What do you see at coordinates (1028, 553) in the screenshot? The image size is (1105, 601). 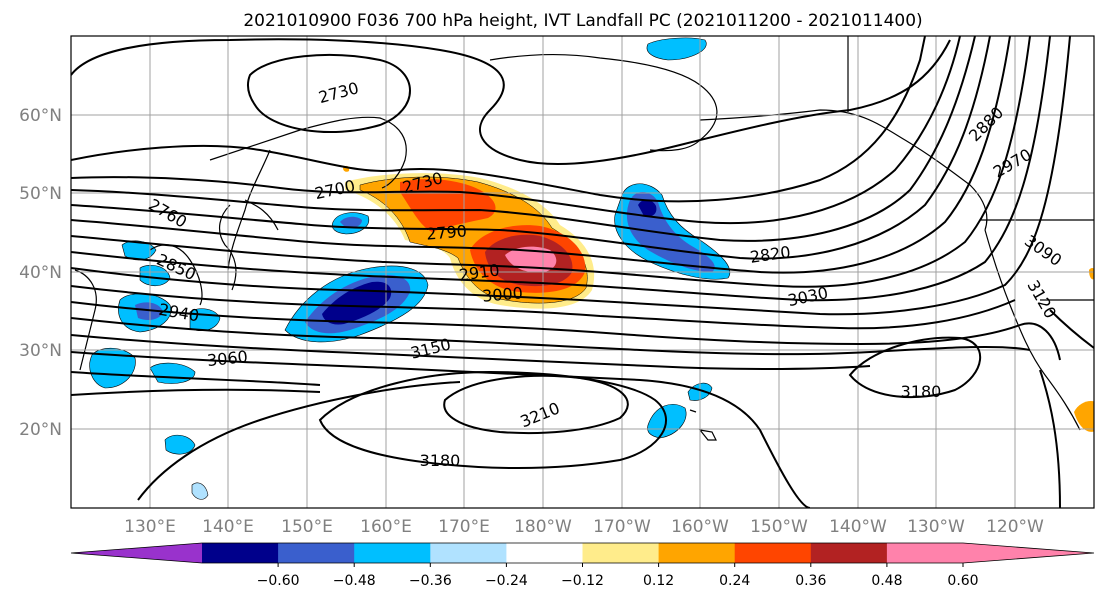 I see `colorbar-extend-high` at bounding box center [1028, 553].